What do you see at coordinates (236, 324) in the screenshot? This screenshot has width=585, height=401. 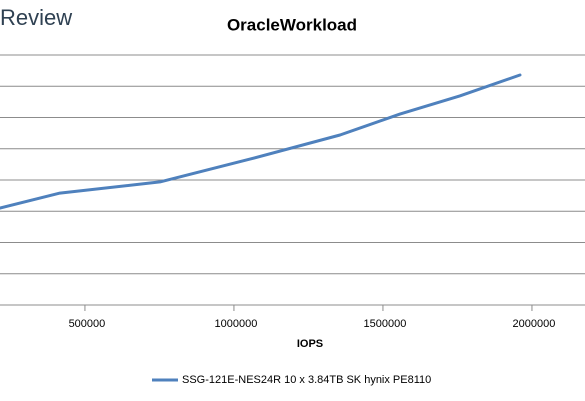 I see `x-tick-label: 1000000` at bounding box center [236, 324].